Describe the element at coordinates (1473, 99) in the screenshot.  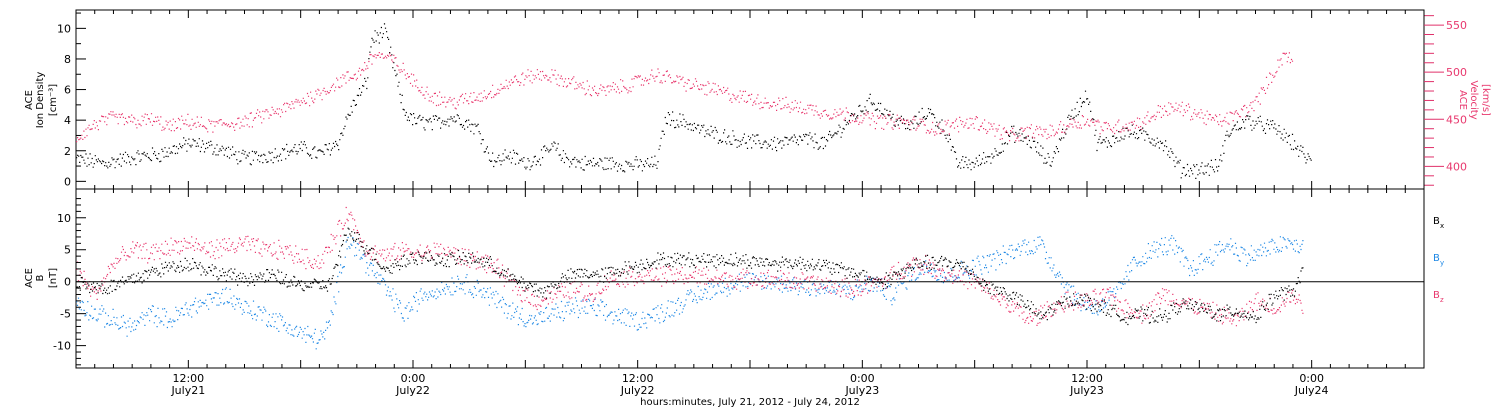
I see `velocity-ylabel-line2: Velocity` at that location.